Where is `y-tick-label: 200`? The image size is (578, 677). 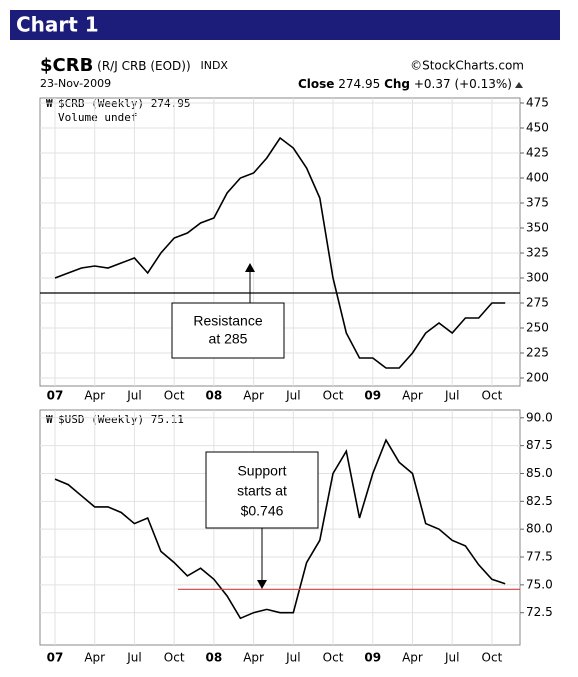
y-tick-label: 200 is located at coordinates (537, 378).